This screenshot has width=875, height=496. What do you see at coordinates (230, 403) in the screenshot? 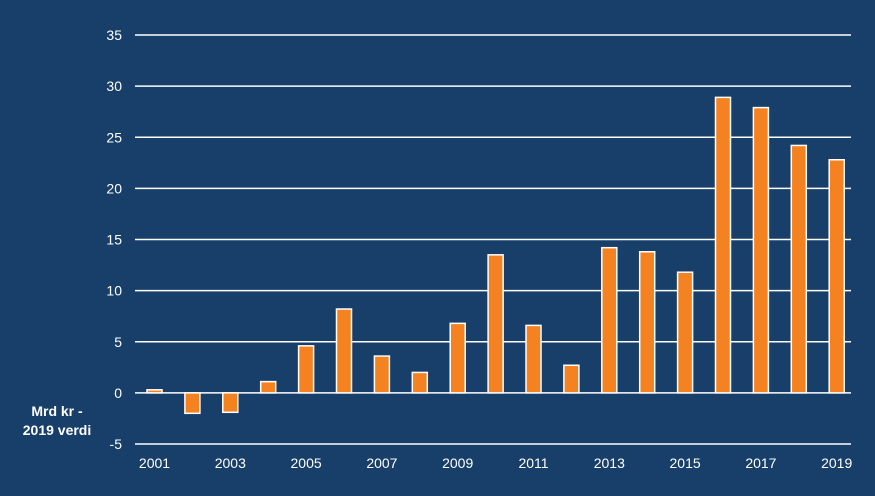
I see `bar-2003` at bounding box center [230, 403].